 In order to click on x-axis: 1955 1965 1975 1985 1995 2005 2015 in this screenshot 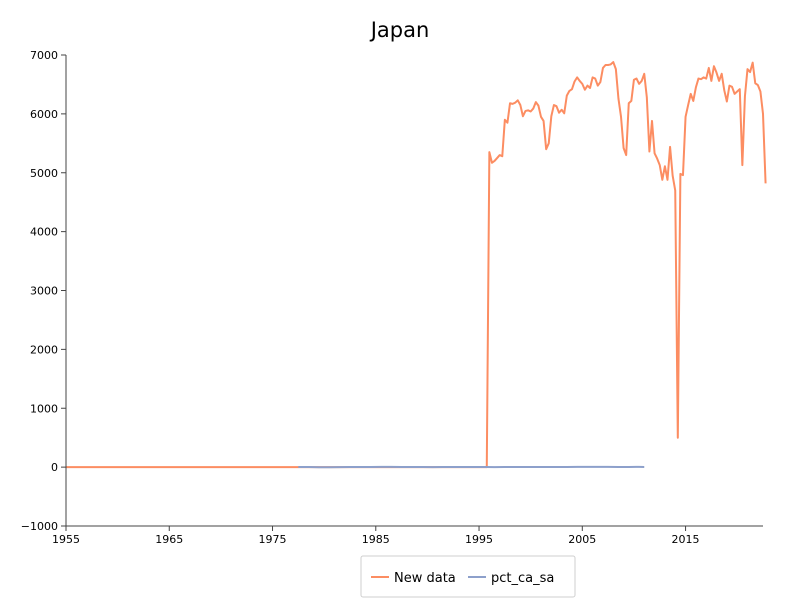, I will do `click(407, 535)`.